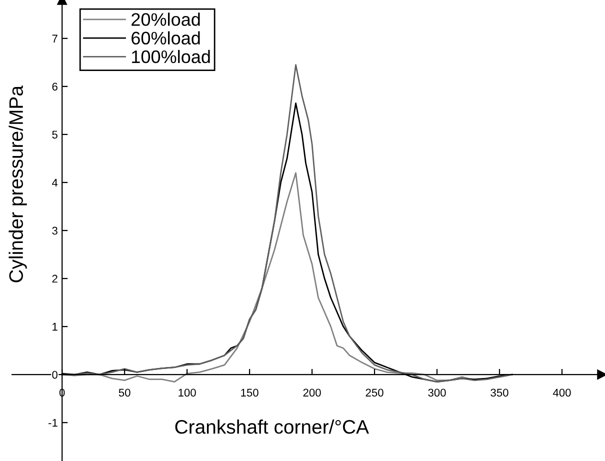  Describe the element at coordinates (124, 392) in the screenshot. I see `x-tick-label: 50` at that location.